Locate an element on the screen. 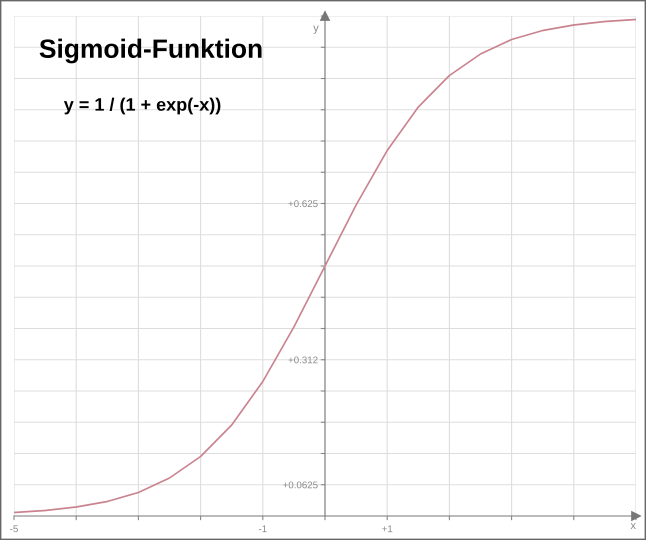 The image size is (646, 540). y-tick-label: +0.625 is located at coordinates (303, 204).